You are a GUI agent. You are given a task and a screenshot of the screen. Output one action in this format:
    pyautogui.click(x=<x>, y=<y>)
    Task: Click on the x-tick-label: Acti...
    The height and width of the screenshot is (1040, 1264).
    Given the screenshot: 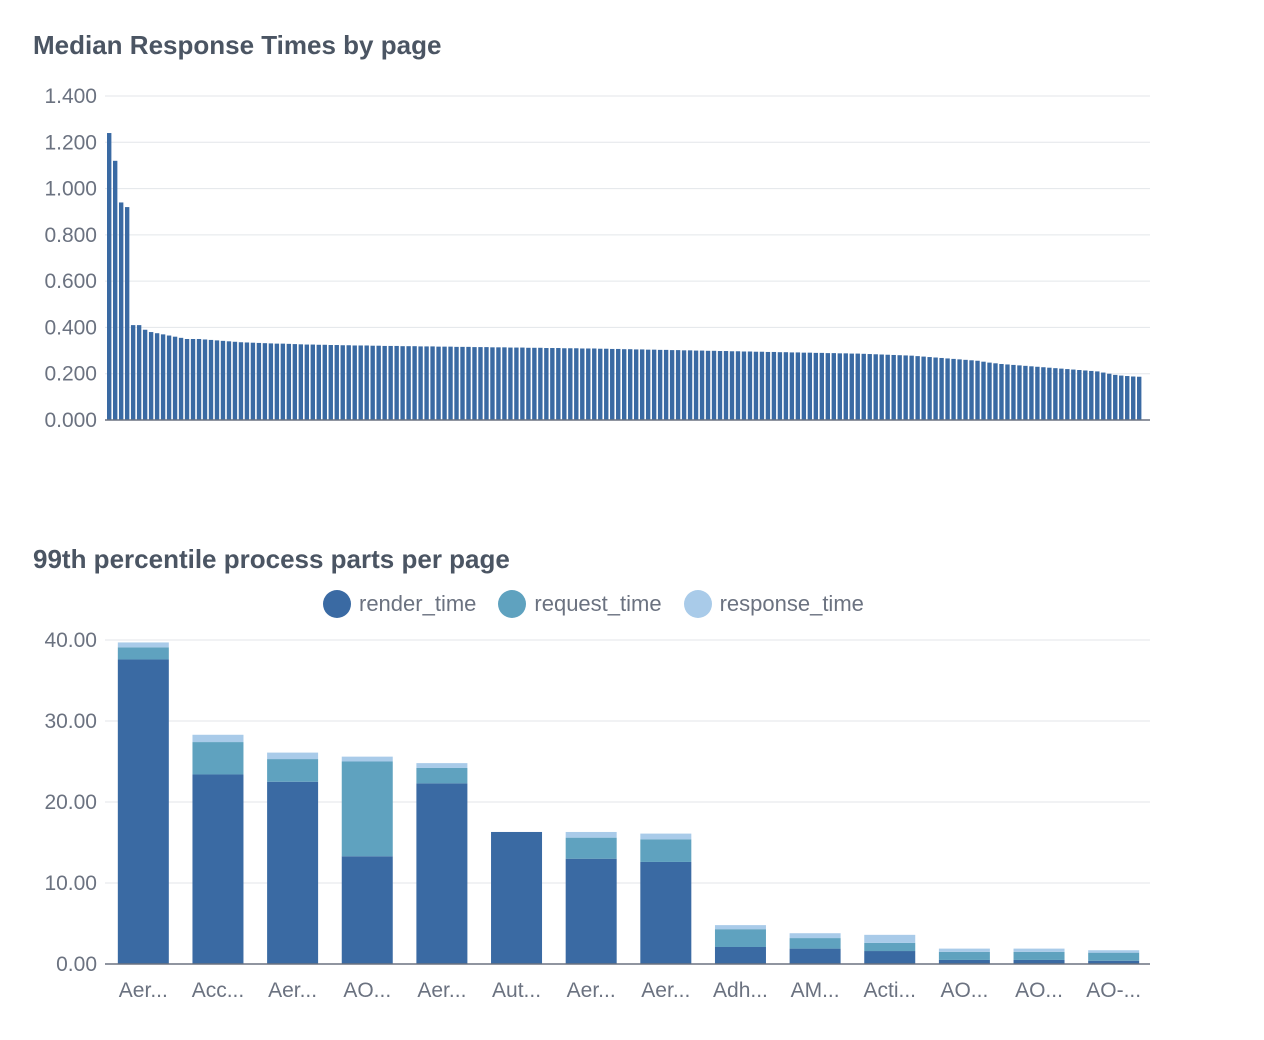 What is the action you would take?
    pyautogui.click(x=889, y=990)
    